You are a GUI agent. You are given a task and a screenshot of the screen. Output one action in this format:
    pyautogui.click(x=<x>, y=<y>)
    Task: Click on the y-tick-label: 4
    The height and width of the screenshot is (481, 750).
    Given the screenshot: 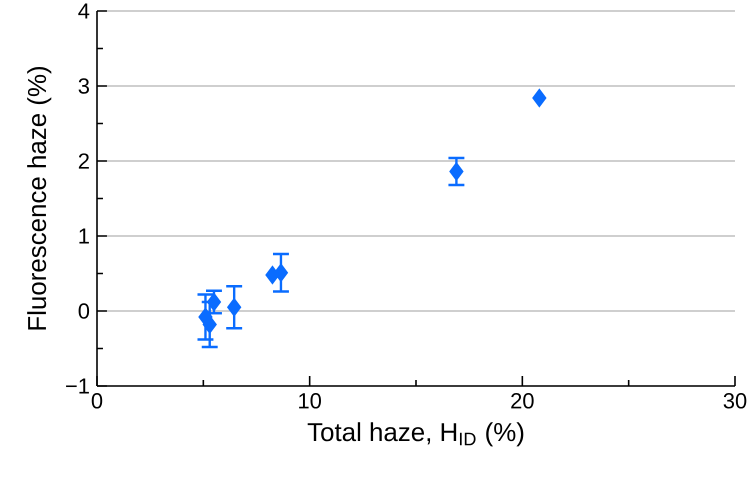 What is the action you would take?
    pyautogui.click(x=84, y=11)
    